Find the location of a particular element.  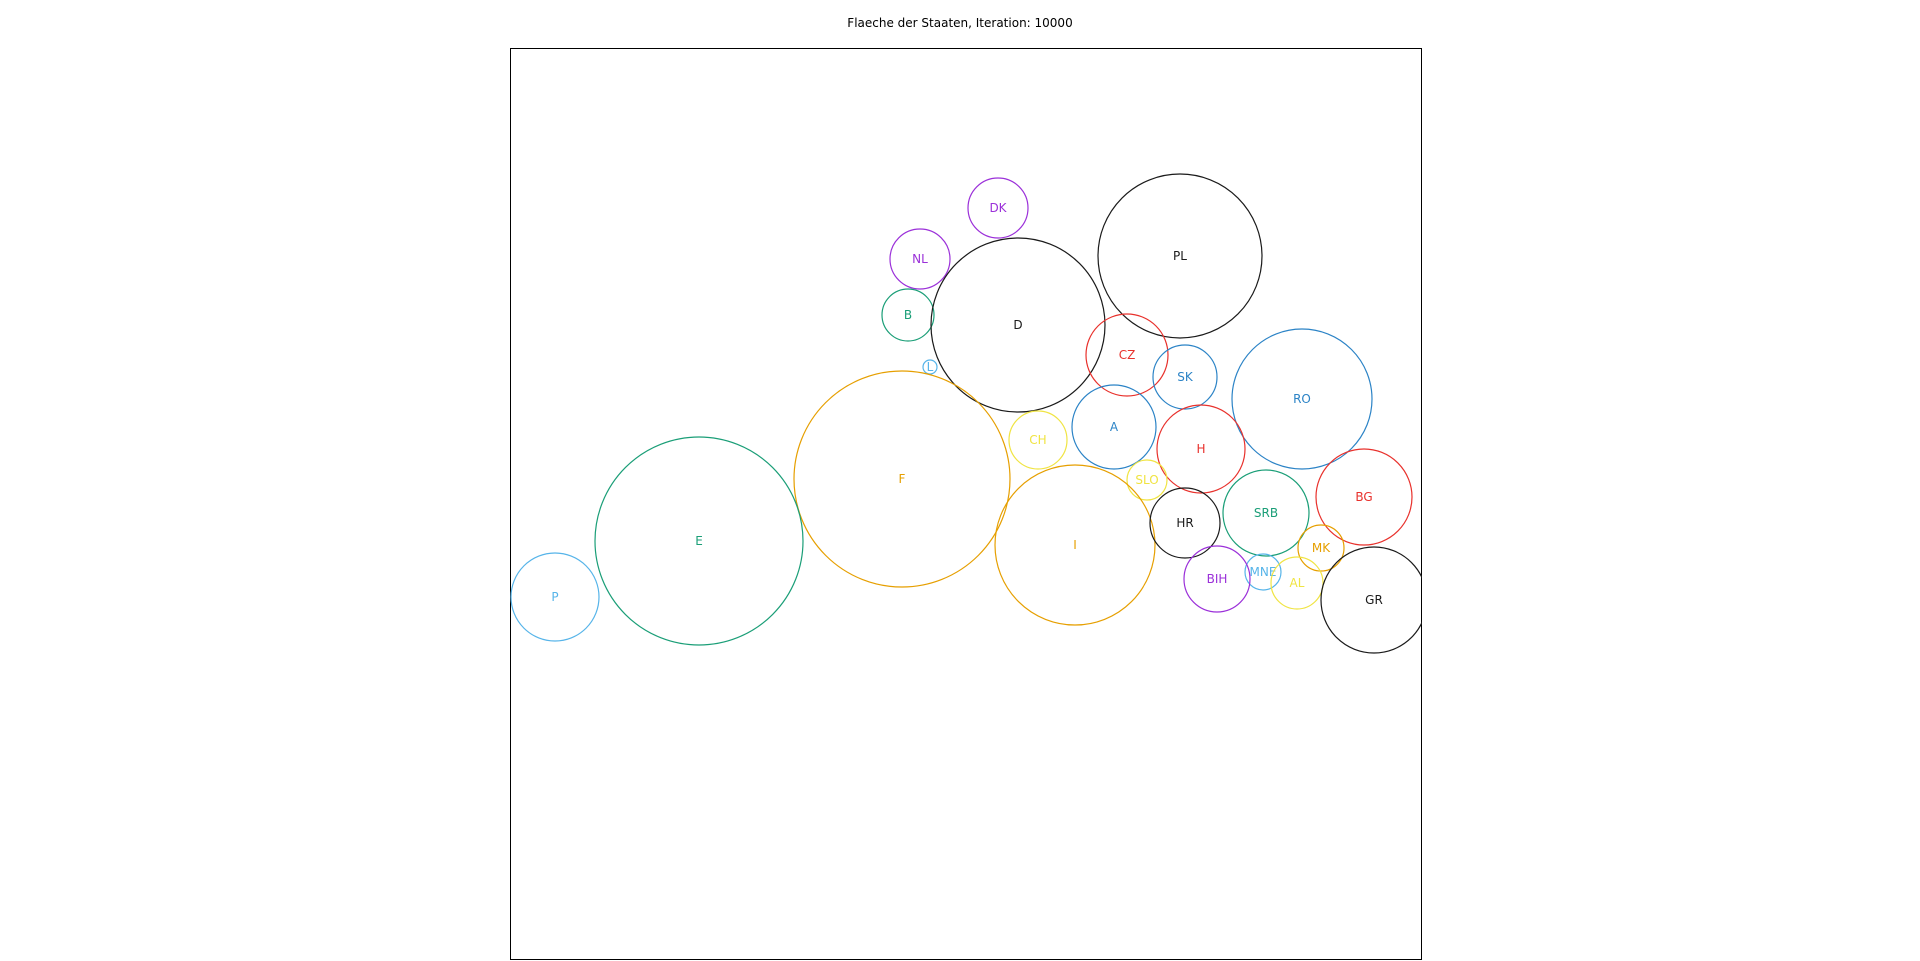

state-p: P is located at coordinates (555, 597).